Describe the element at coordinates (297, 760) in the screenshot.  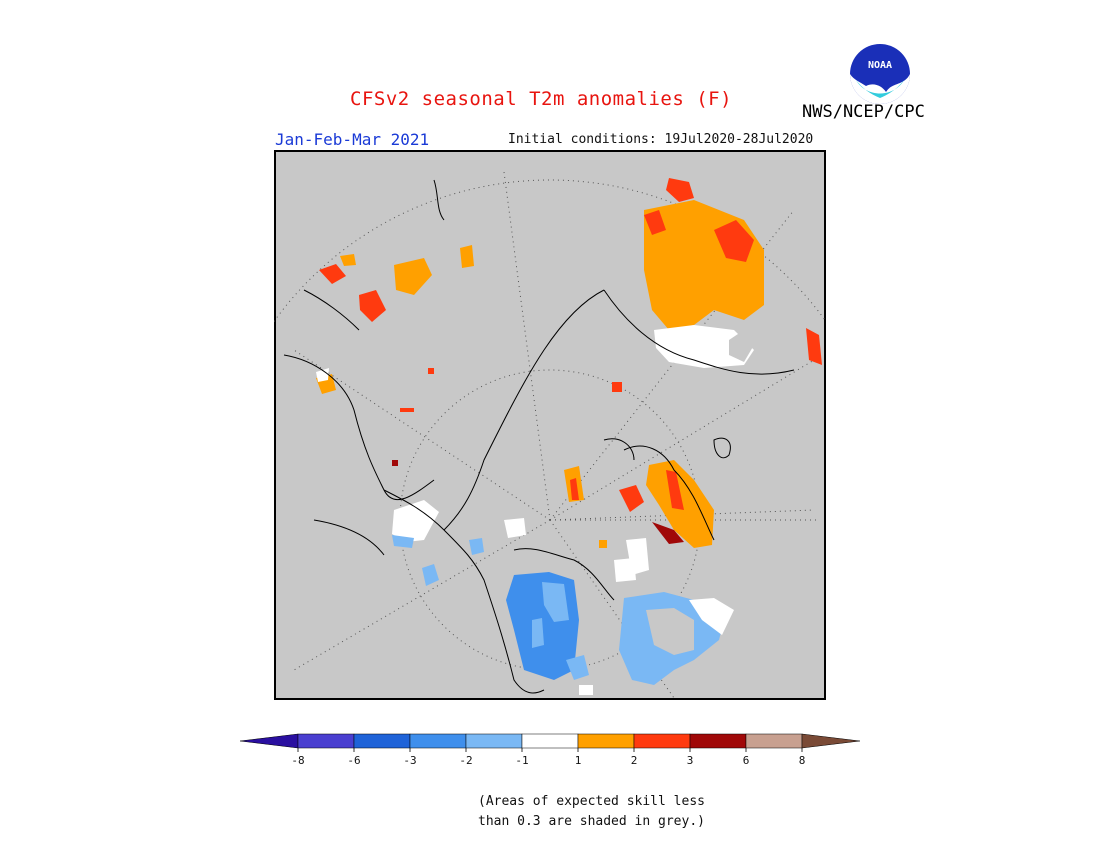
I see `legend-tick-label: -8` at that location.